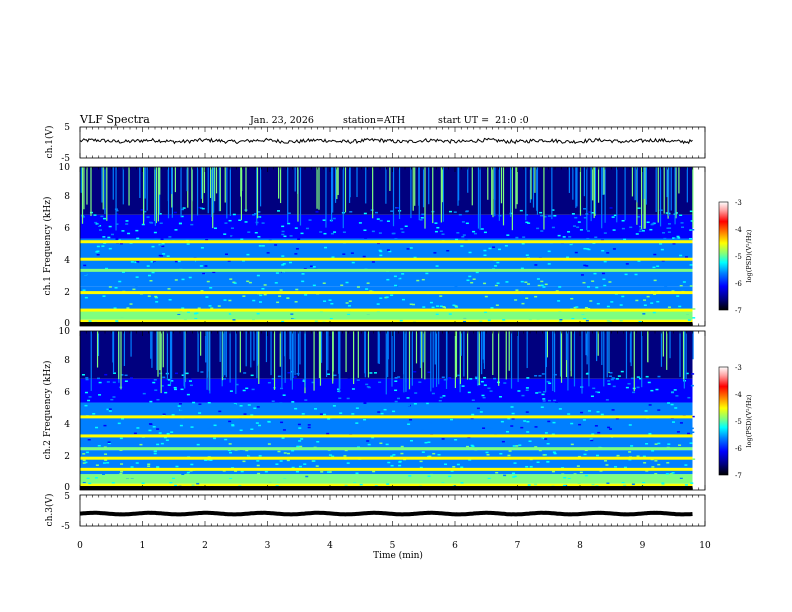 The image size is (792, 612). What do you see at coordinates (705, 546) in the screenshot?
I see `x-tick-10: 10` at bounding box center [705, 546].